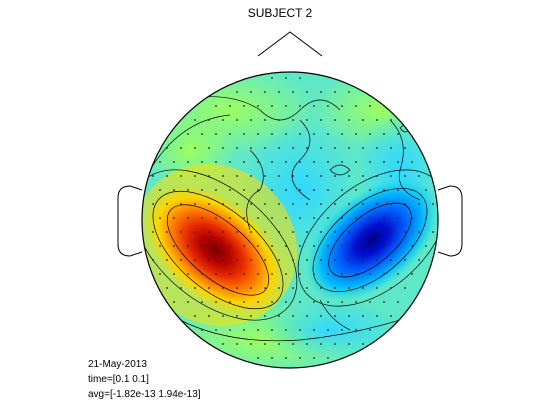 Image resolution: width=560 pixels, height=420 pixels. What do you see at coordinates (290, 44) in the screenshot?
I see `nose` at bounding box center [290, 44].